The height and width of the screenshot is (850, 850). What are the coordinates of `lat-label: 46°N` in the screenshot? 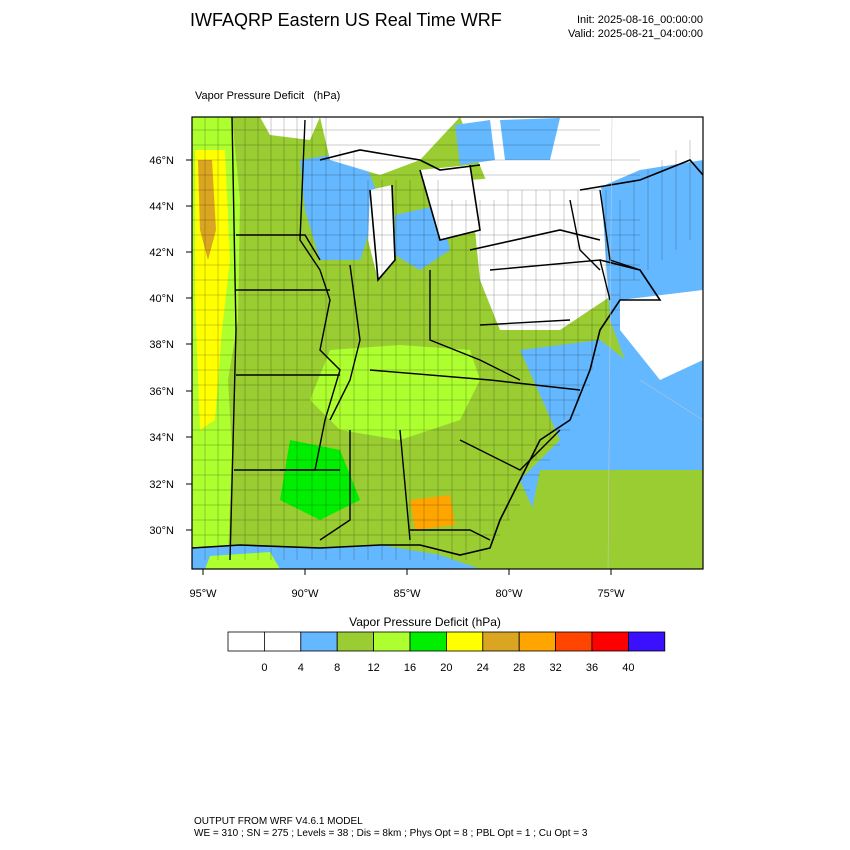 It's located at (161, 161).